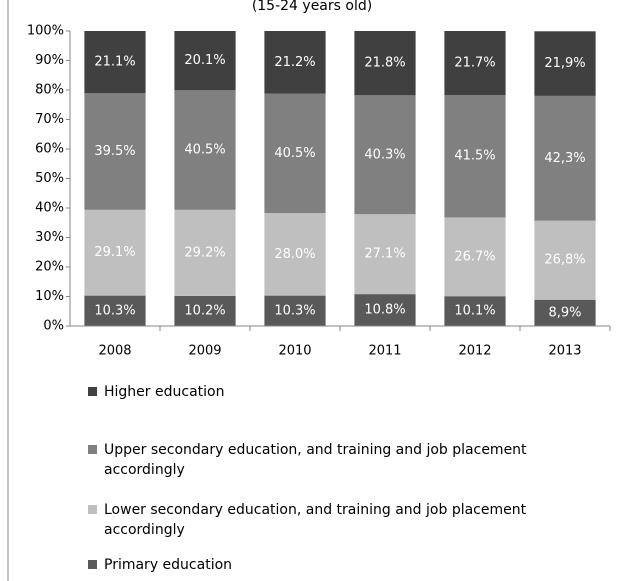  I want to click on y-tick-label: 10%, so click(49, 296).